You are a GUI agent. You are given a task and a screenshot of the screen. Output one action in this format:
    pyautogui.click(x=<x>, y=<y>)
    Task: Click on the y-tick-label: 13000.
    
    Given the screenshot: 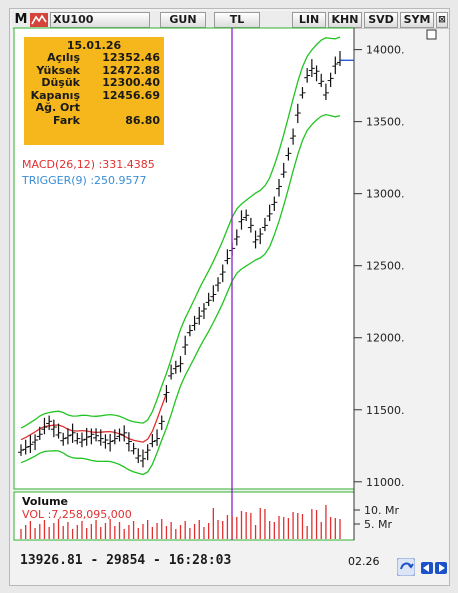 What is the action you would take?
    pyautogui.click(x=385, y=194)
    